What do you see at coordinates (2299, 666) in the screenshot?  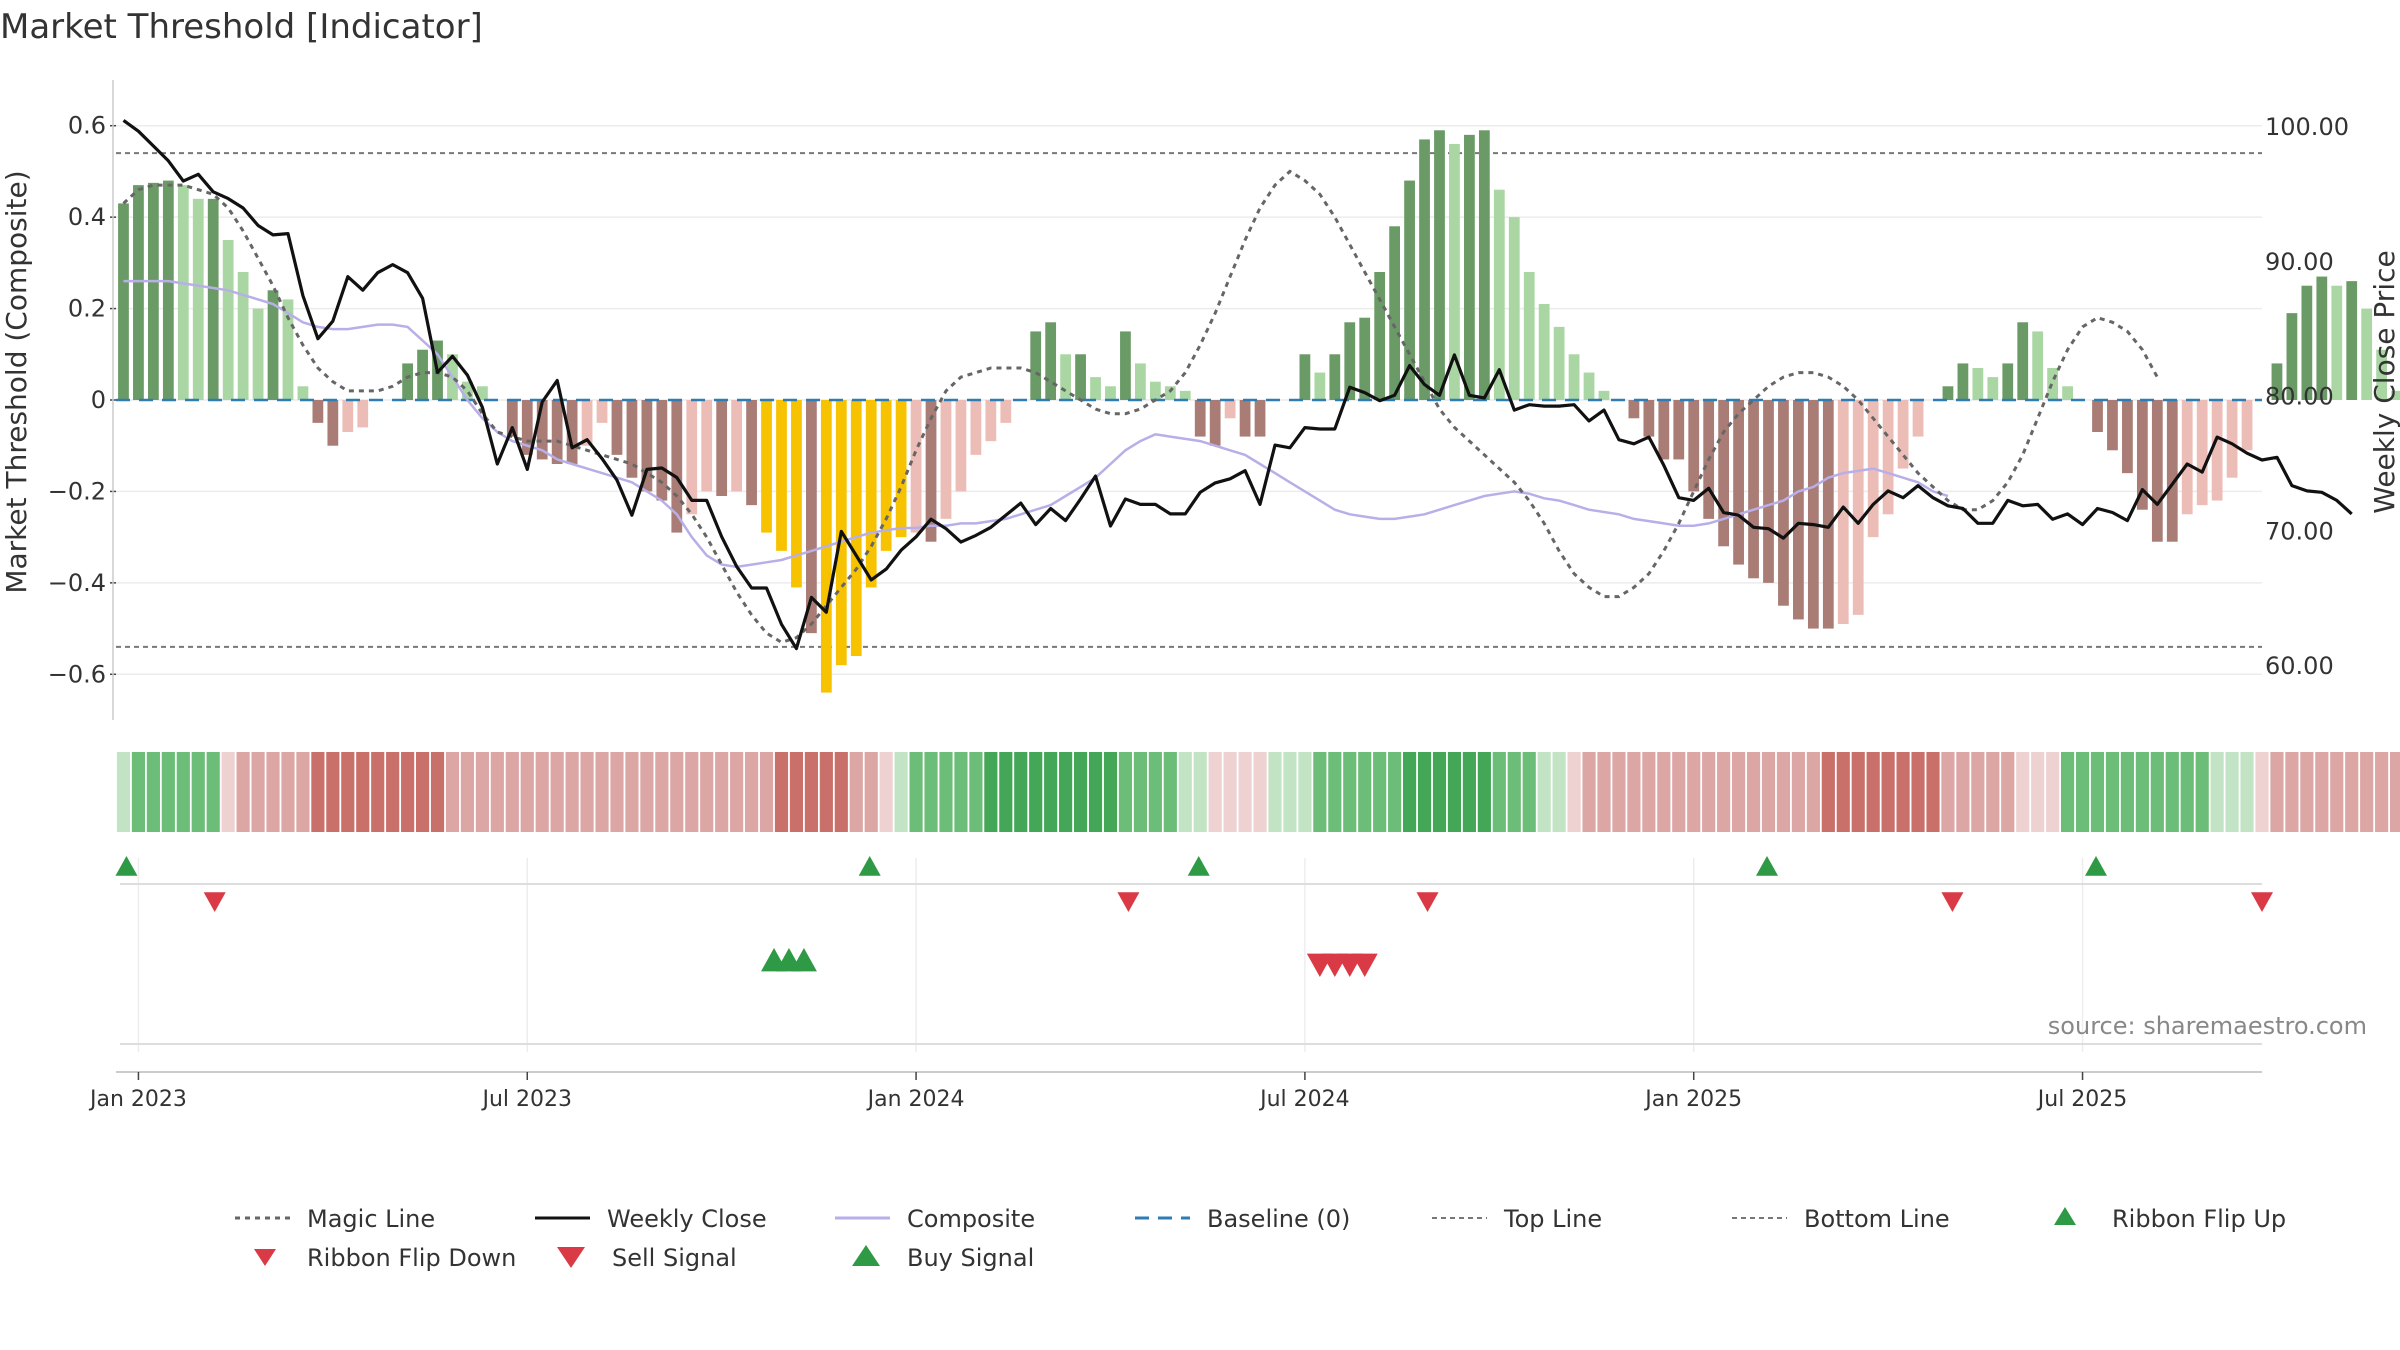 I see `right-tick-label: 60.00` at bounding box center [2299, 666].